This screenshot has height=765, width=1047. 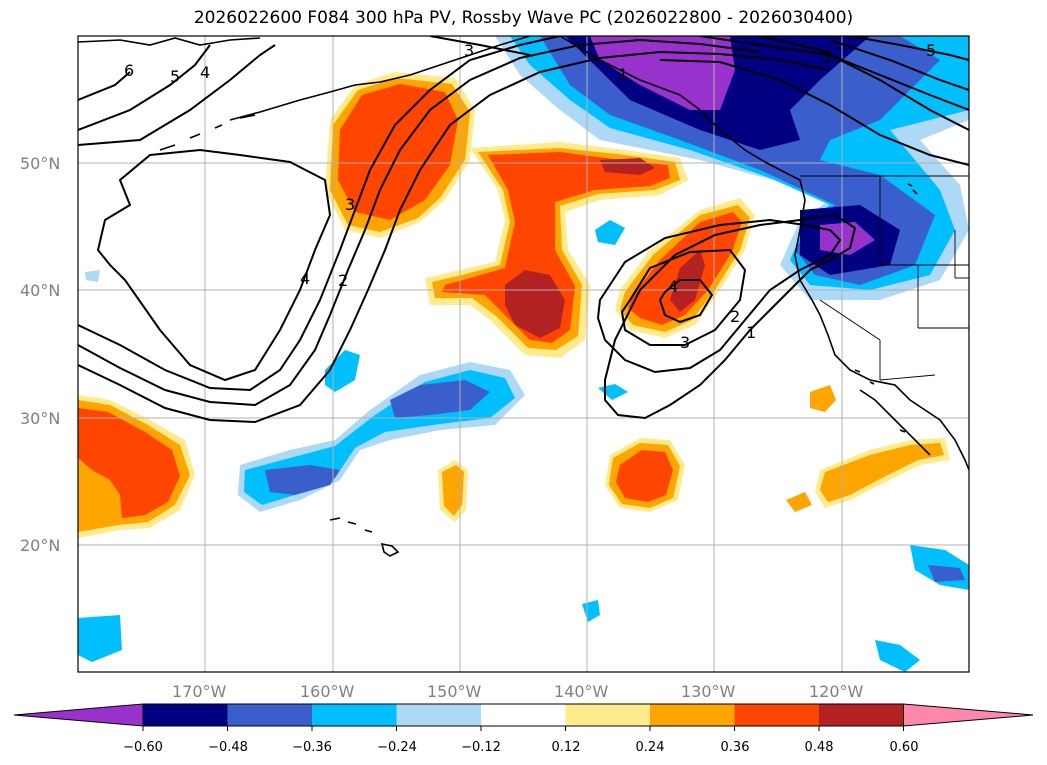 I want to click on colorbar-extend-max, so click(x=968, y=715).